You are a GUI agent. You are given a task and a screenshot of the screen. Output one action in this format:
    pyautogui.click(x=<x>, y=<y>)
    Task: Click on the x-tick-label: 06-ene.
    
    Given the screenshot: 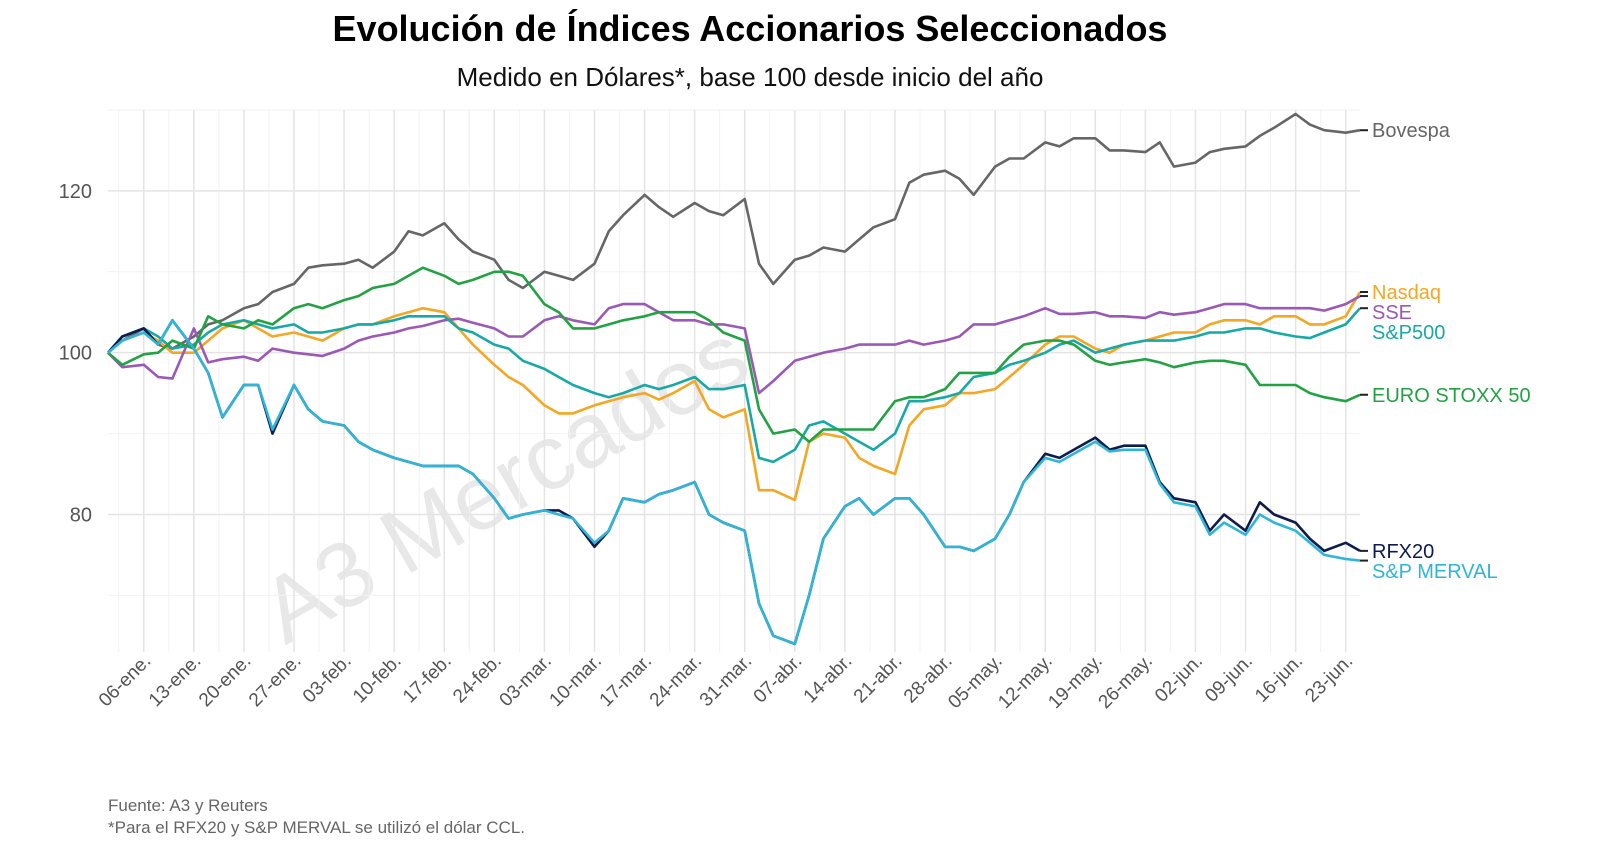 What is the action you would take?
    pyautogui.click(x=125, y=681)
    